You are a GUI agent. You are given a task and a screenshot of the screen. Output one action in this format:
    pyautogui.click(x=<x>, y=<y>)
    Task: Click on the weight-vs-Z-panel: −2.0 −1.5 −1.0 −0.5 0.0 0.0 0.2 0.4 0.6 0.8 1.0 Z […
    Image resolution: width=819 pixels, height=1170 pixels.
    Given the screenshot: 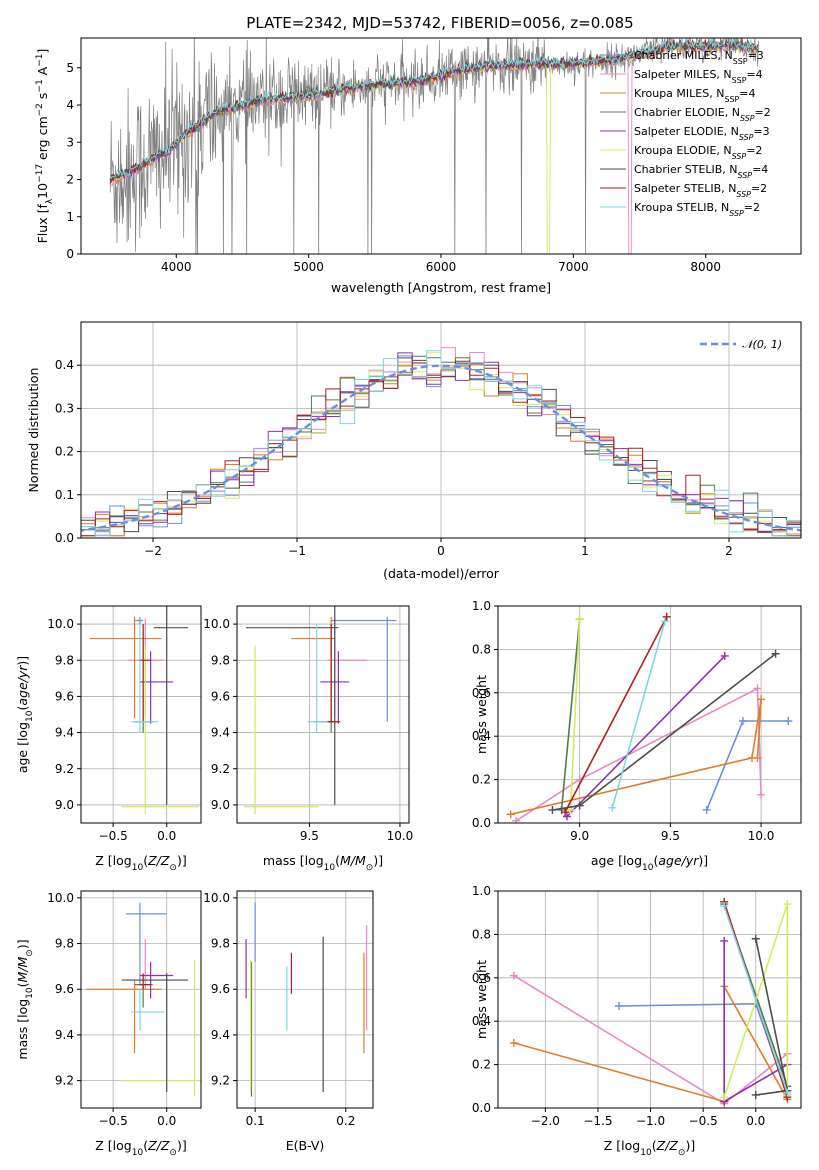 What is the action you would take?
    pyautogui.click(x=637, y=1021)
    